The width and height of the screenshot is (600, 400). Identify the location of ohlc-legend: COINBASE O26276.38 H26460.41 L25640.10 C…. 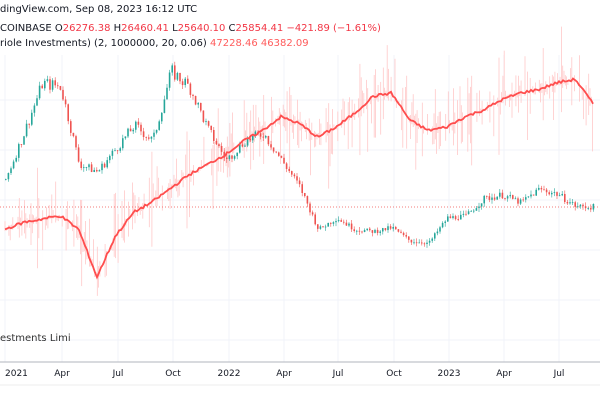
(190, 28).